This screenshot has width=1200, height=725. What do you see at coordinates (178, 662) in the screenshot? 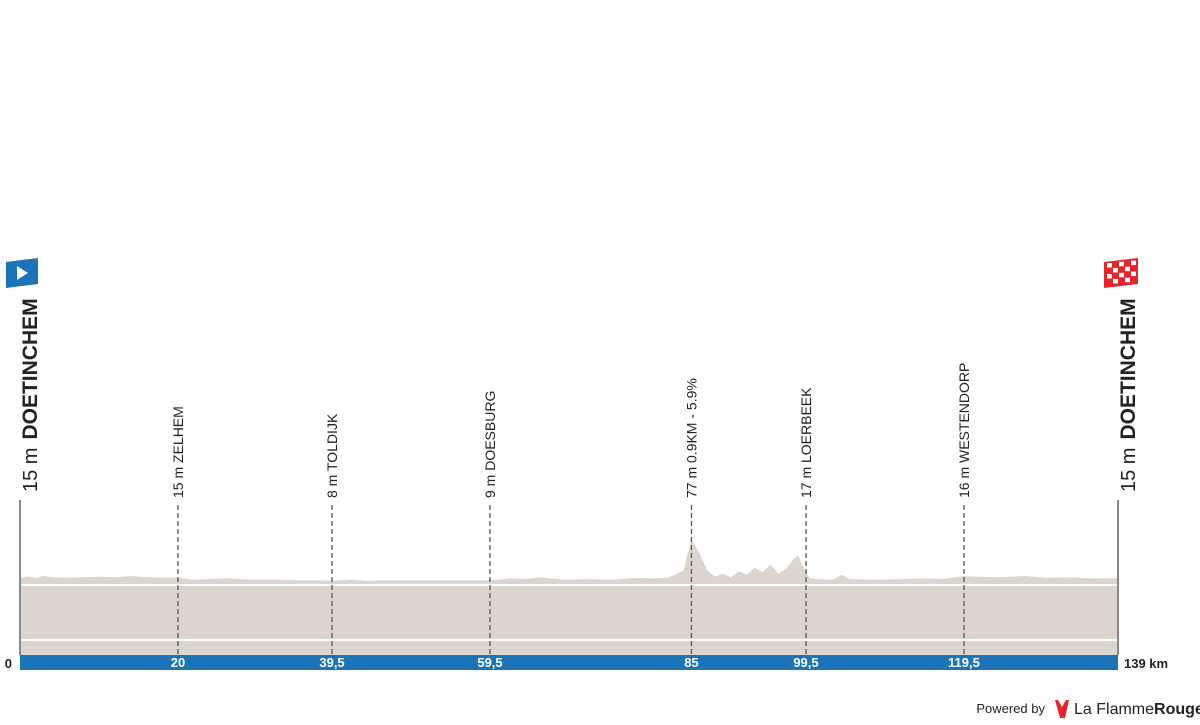
I see `x-tick-label: 20` at bounding box center [178, 662].